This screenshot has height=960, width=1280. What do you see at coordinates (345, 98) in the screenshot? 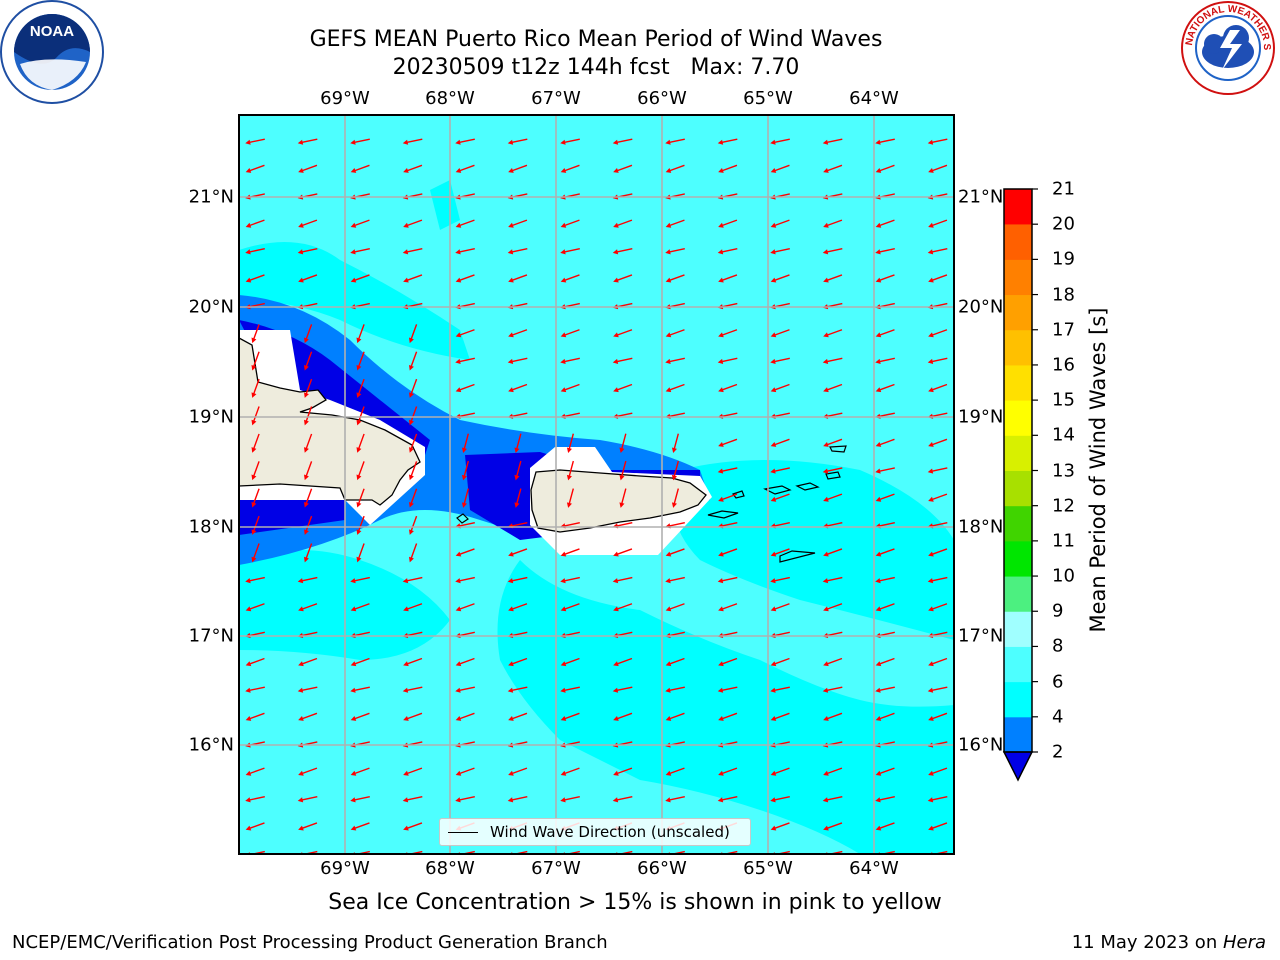
I see `lon-label-top: 69°W` at bounding box center [345, 98].